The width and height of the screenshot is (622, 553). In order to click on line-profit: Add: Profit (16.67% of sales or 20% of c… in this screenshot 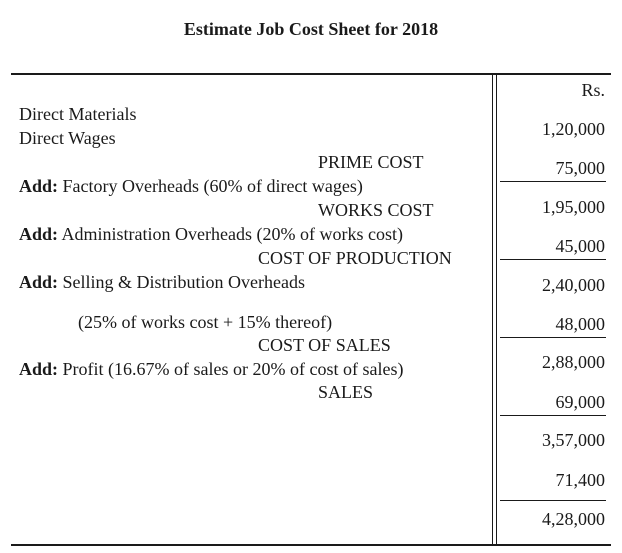, I will do `click(211, 369)`.